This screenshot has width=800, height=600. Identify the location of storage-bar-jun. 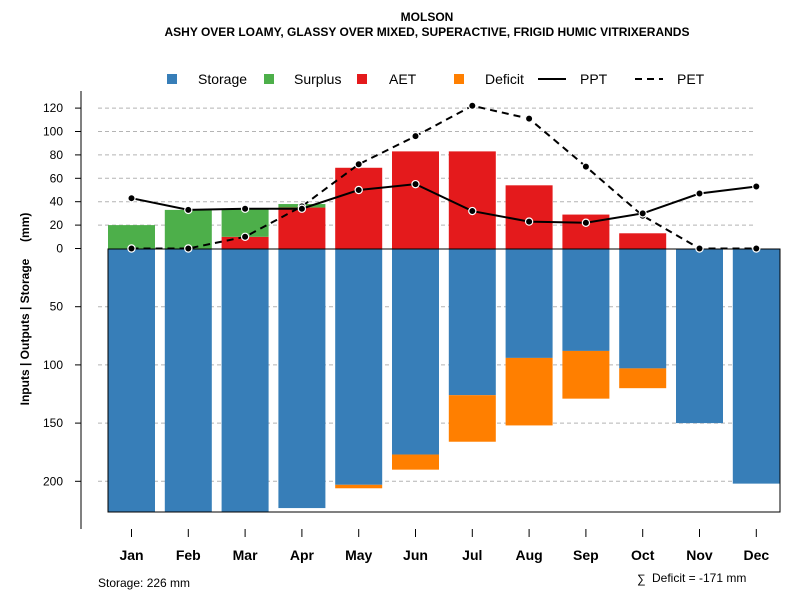
(415, 351).